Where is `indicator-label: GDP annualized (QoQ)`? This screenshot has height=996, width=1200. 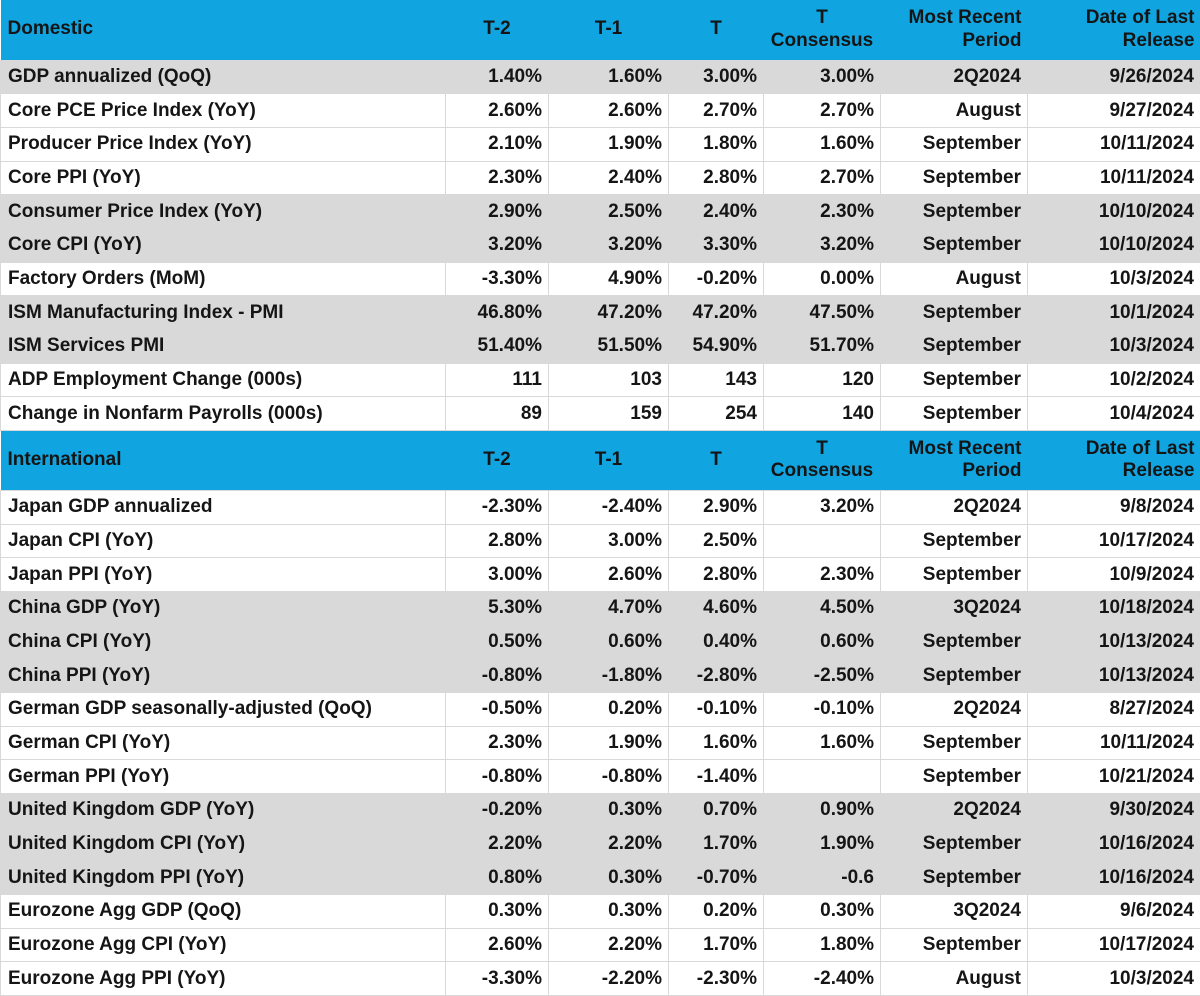
indicator-label: GDP annualized (QoQ) is located at coordinates (223, 77).